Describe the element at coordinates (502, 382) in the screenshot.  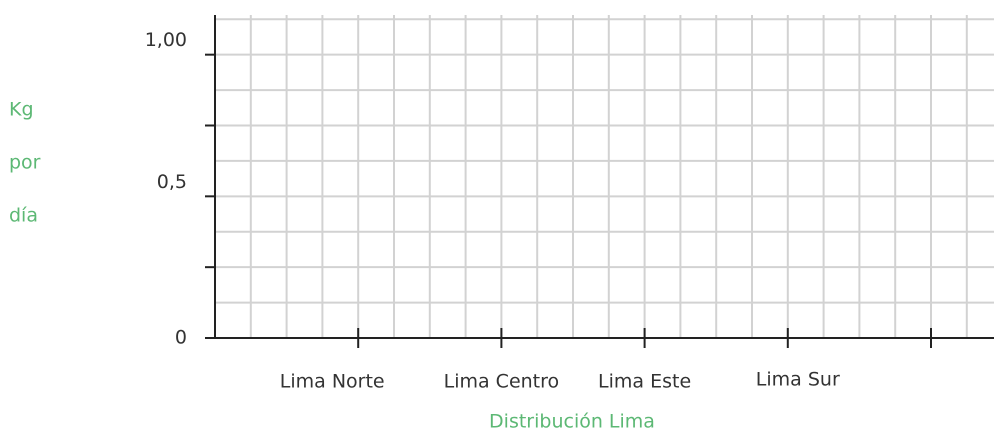
I see `x-tick-label: Lima Centro` at that location.